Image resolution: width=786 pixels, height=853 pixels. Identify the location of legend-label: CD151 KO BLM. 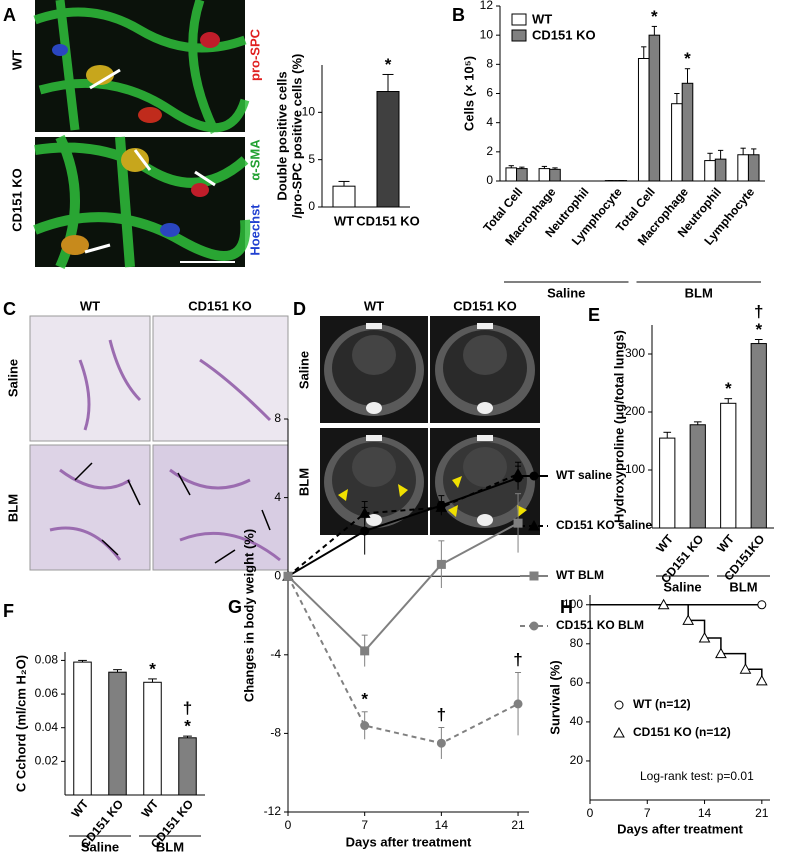
(600, 625).